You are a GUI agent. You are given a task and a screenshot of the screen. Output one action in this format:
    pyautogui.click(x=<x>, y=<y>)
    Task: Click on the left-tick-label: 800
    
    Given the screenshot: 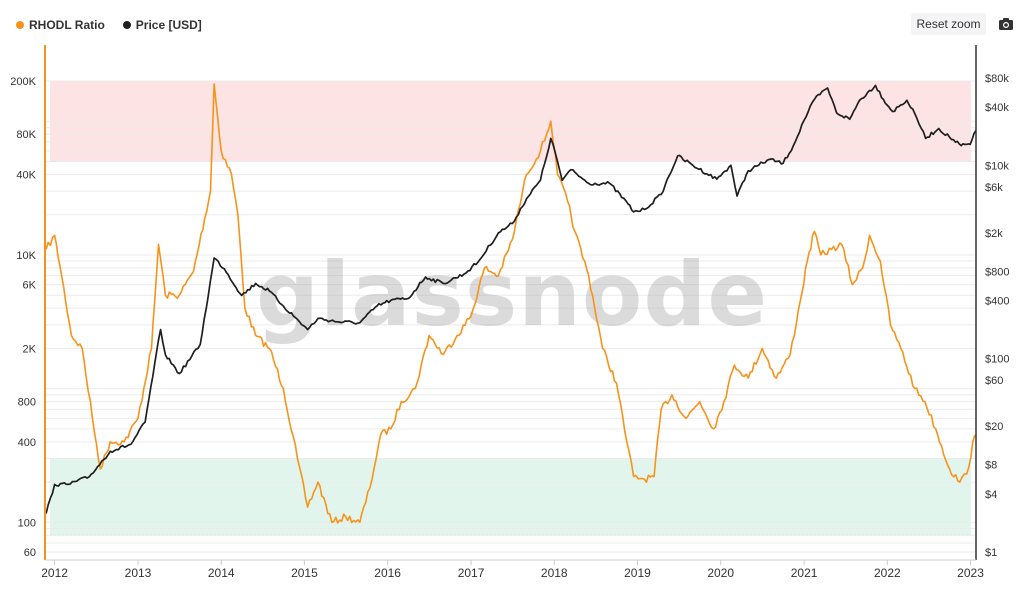 What is the action you would take?
    pyautogui.click(x=27, y=403)
    